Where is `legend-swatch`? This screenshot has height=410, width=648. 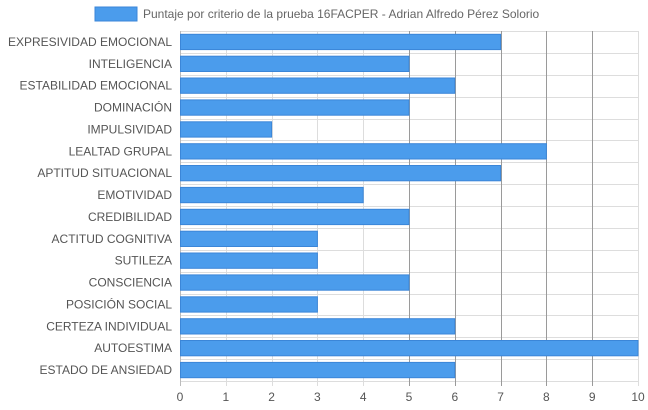
legend-swatch is located at coordinates (116, 14).